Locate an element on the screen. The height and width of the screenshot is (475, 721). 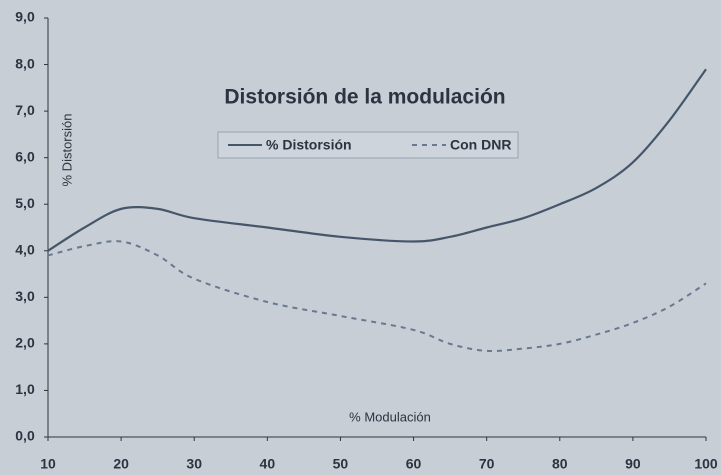
legend-label: Con DNR is located at coordinates (480, 145).